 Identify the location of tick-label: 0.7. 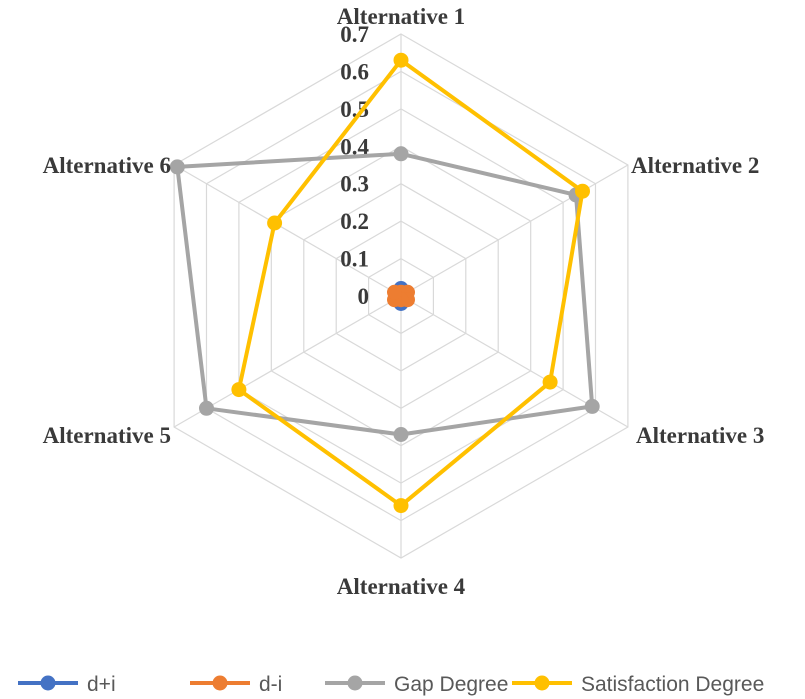
(354, 34).